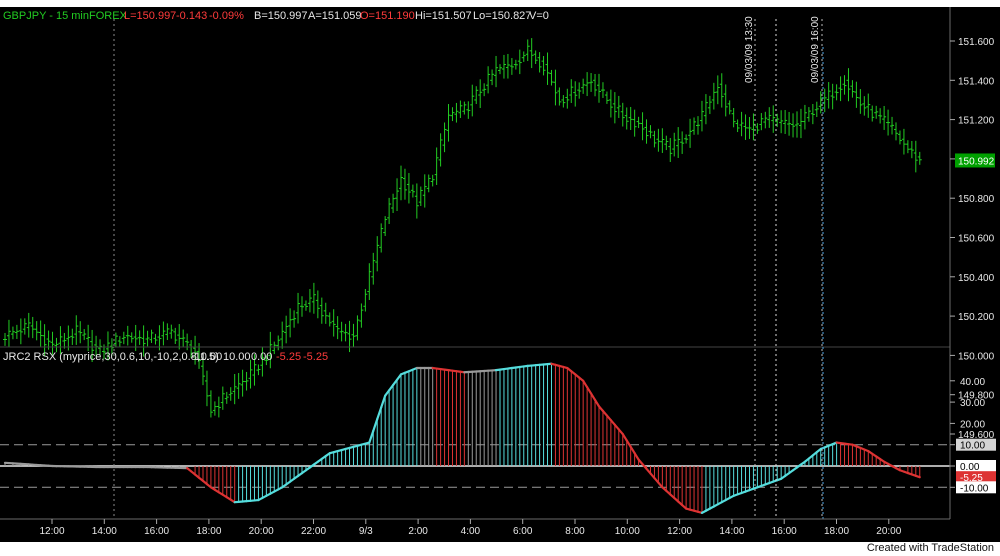 The width and height of the screenshot is (1000, 556). What do you see at coordinates (261, 357) in the screenshot?
I see `indicator-v3: 0.00` at bounding box center [261, 357].